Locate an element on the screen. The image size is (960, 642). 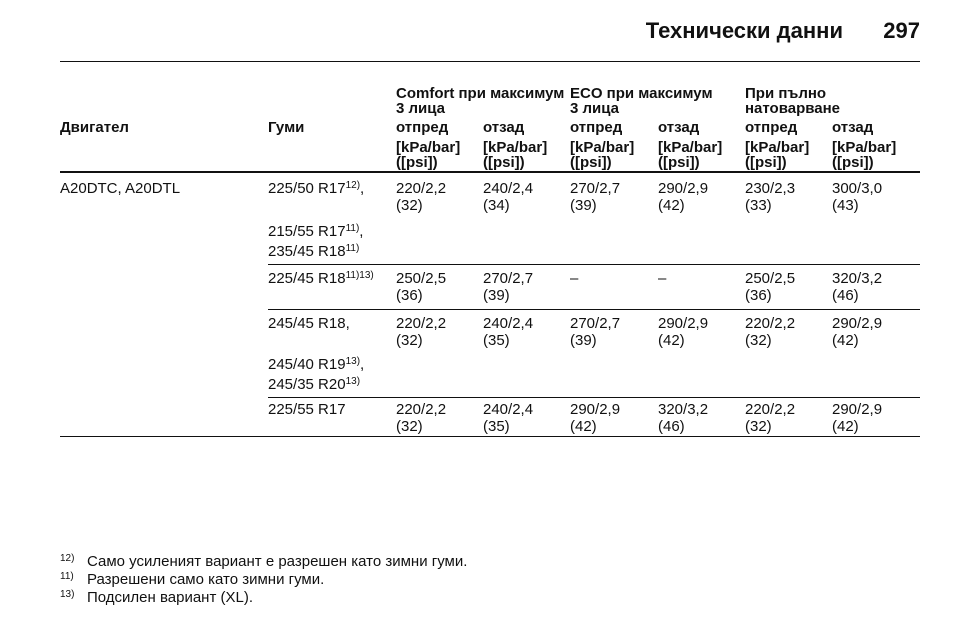
tyre-size: 245/40 R1913), is located at coordinates (316, 364).